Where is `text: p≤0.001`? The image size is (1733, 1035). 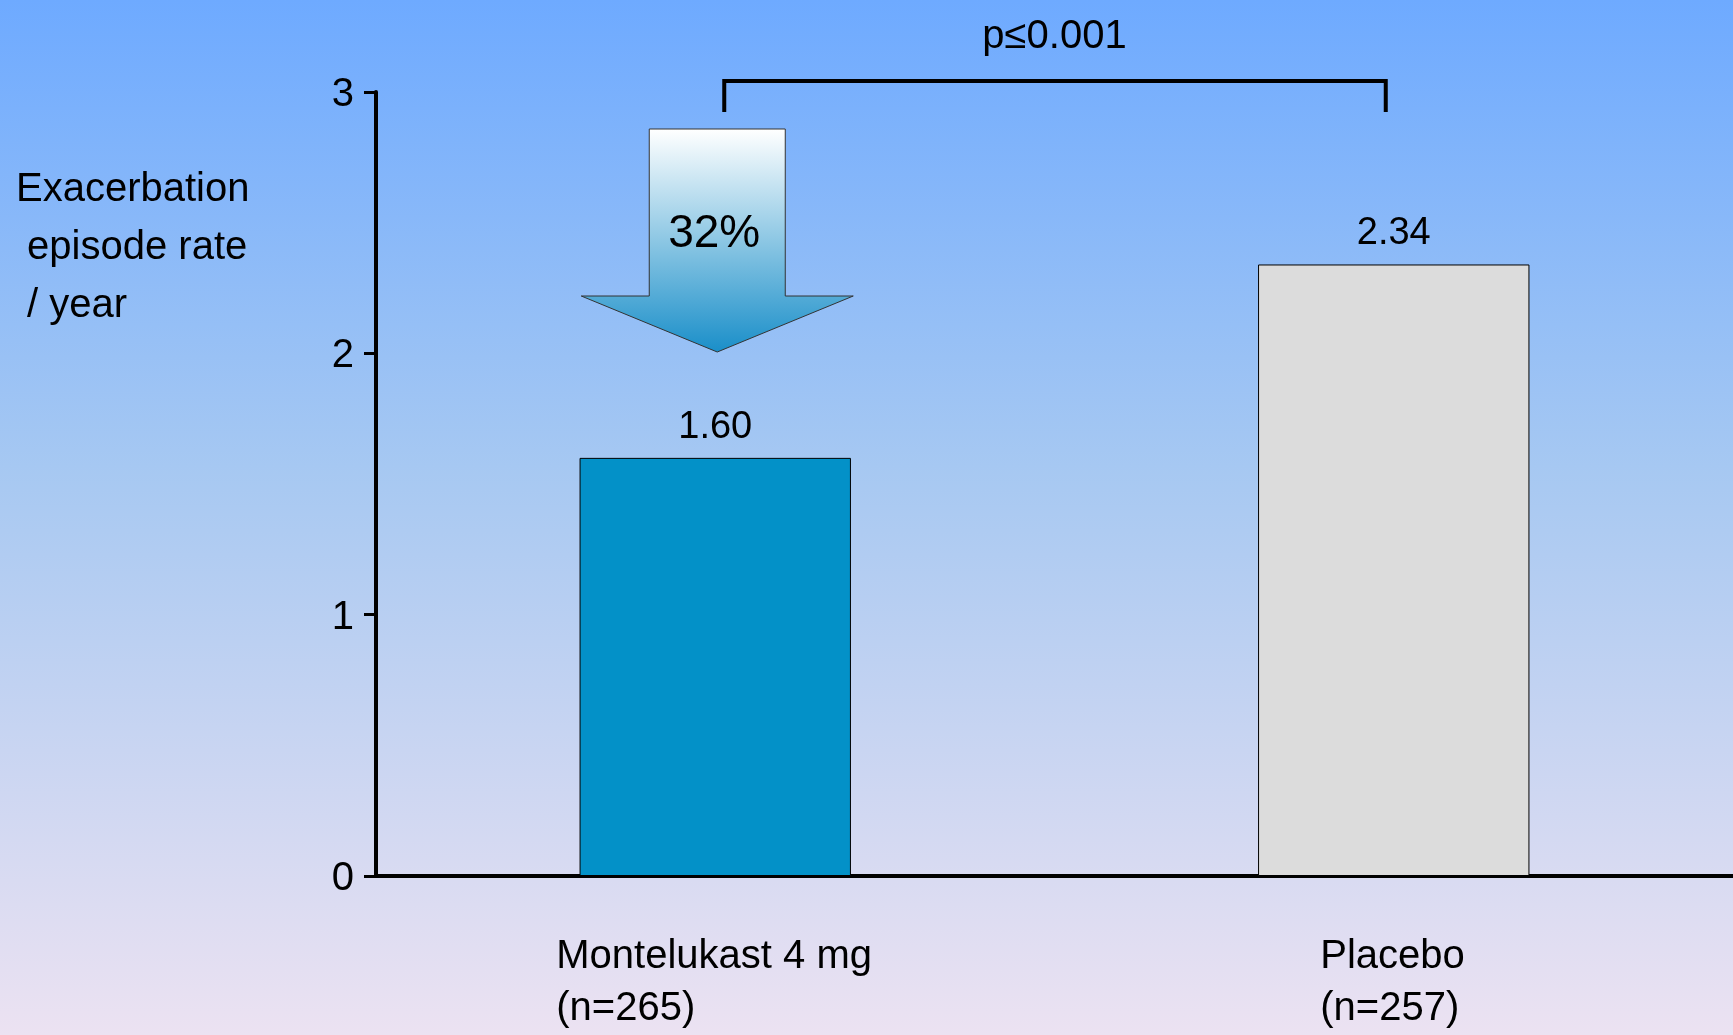
text: p≤0.001 is located at coordinates (1054, 34).